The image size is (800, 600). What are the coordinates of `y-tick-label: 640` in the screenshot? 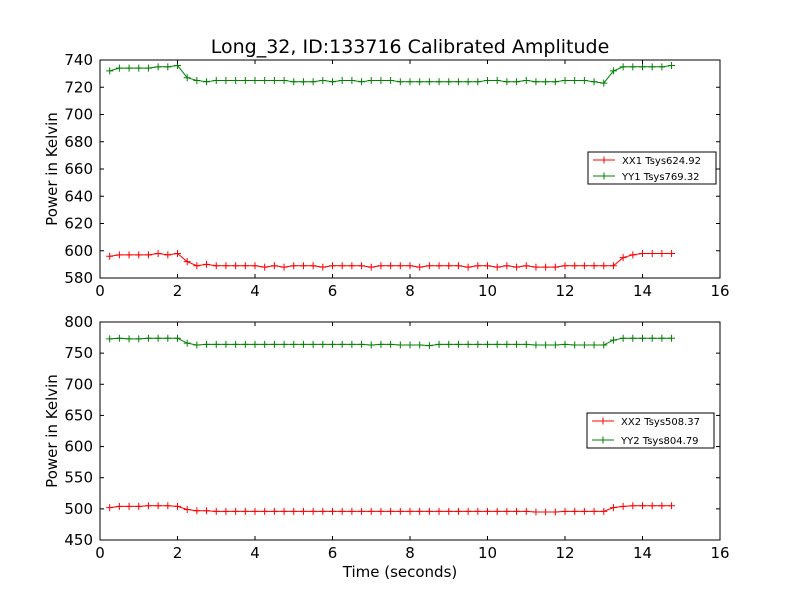 It's located at (78, 196).